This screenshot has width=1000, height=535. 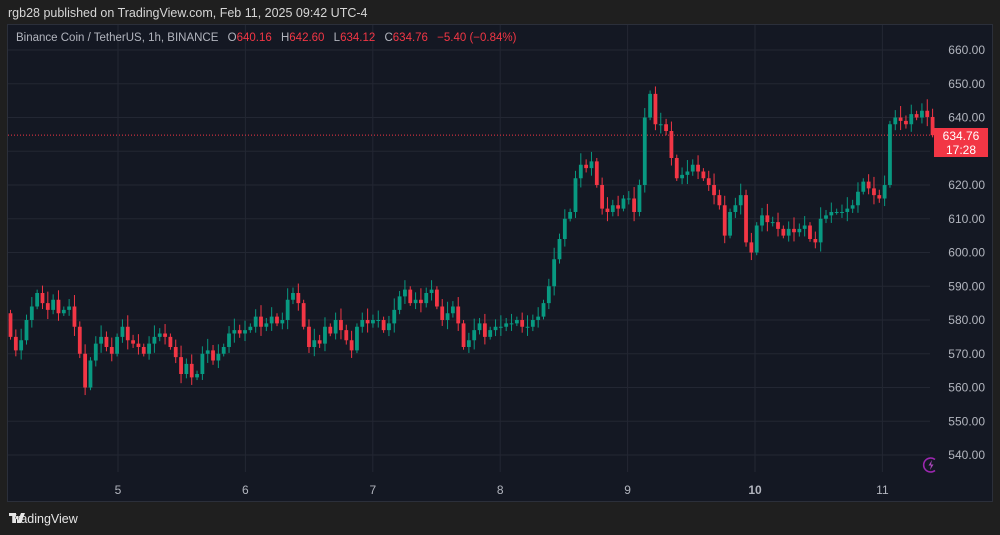 I want to click on high-label: H, so click(x=285, y=38).